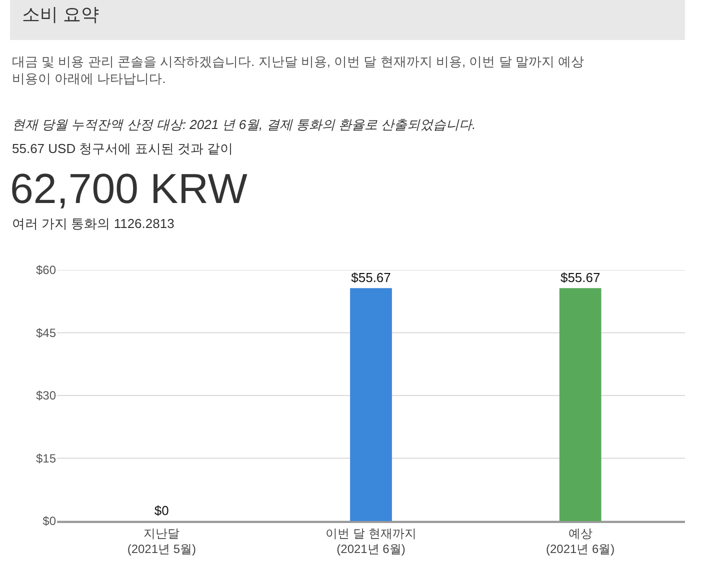 The height and width of the screenshot is (571, 719). What do you see at coordinates (123, 148) in the screenshot?
I see `text: 55.67 USD 청구서에 표시된 것과 같이` at bounding box center [123, 148].